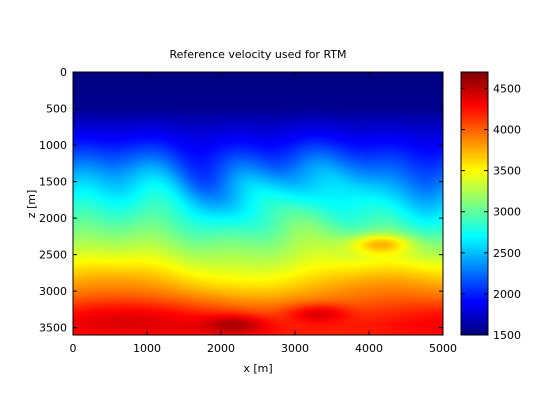 Image resolution: width=560 pixels, height=420 pixels. I want to click on x-axis-label: x [m], so click(257, 368).